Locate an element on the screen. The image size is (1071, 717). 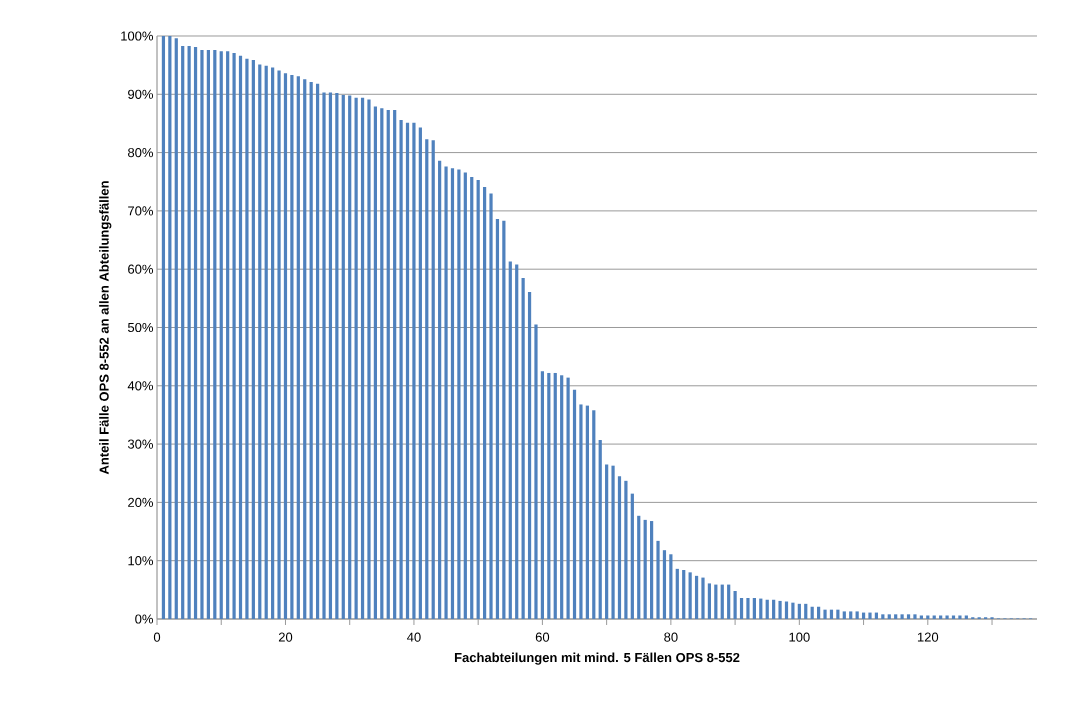
x-tick-label: 40 is located at coordinates (414, 637).